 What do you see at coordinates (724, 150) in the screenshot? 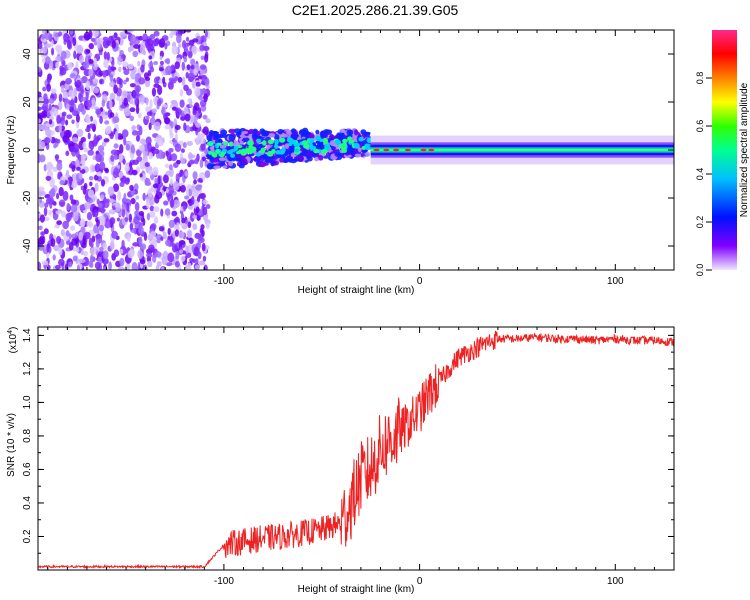
I see `colorbar-gradient` at bounding box center [724, 150].